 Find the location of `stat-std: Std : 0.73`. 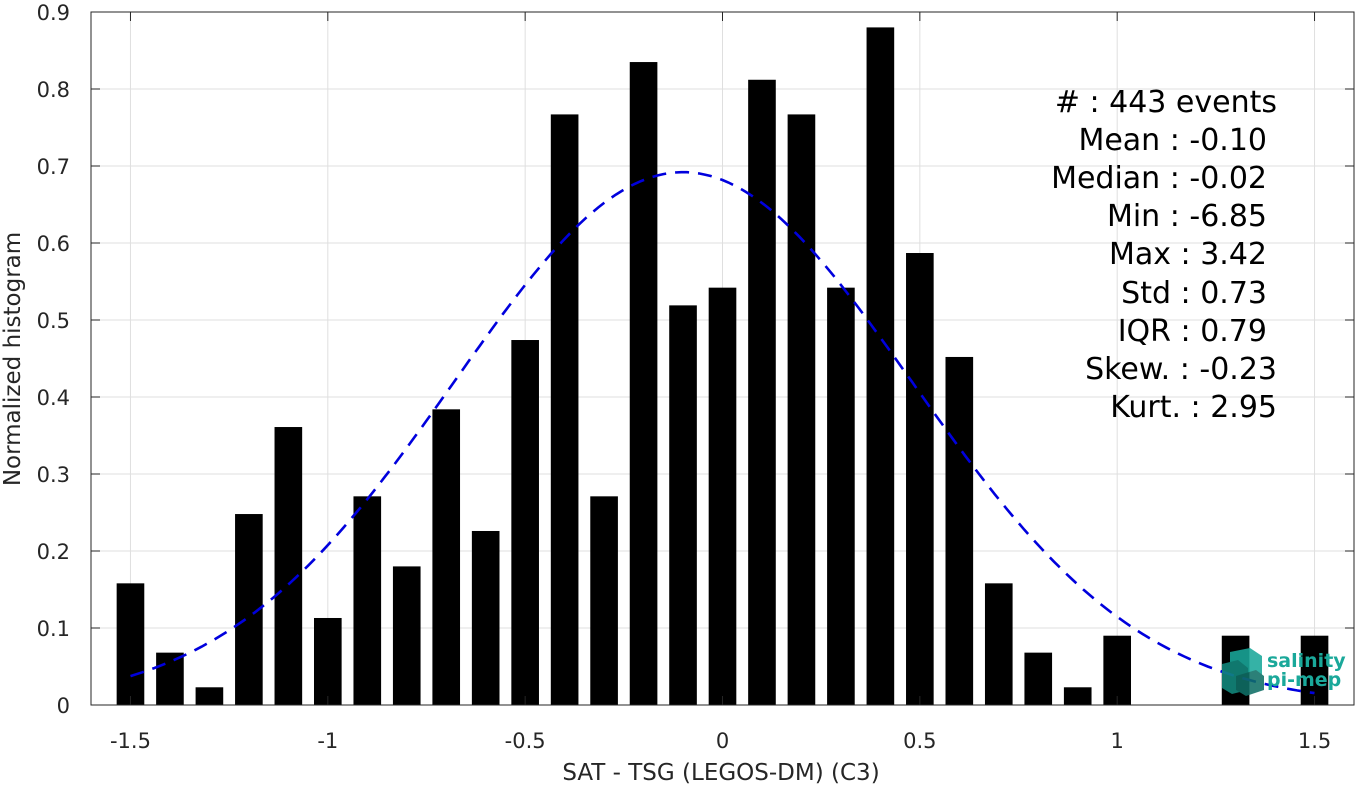

stat-std: Std : 0.73 is located at coordinates (1194, 293).